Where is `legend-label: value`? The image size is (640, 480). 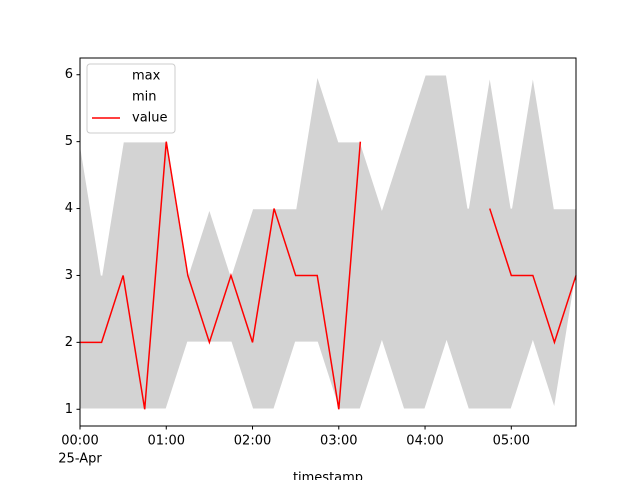
legend-label: value is located at coordinates (150, 118).